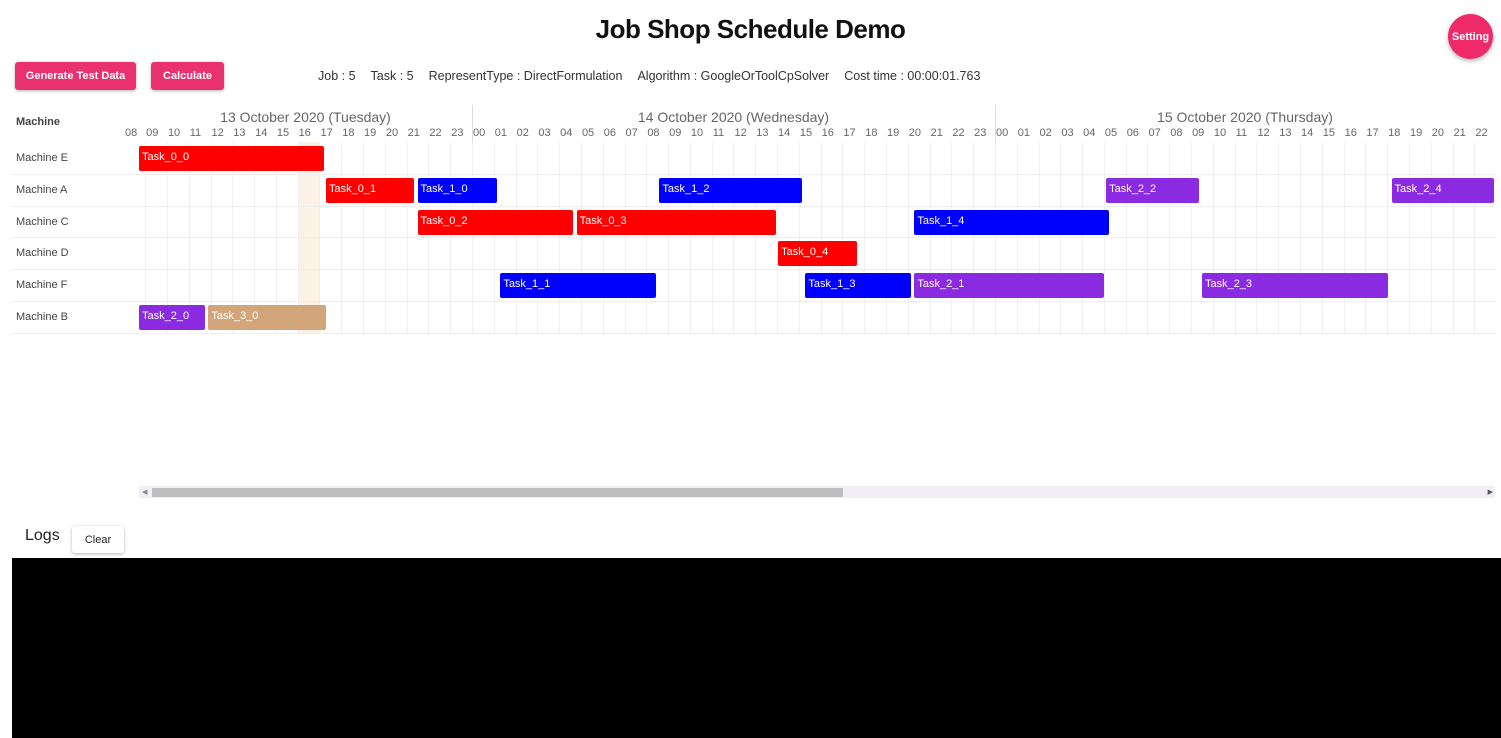  Describe the element at coordinates (172, 317) in the screenshot. I see `task-bar: Task_2_0` at that location.